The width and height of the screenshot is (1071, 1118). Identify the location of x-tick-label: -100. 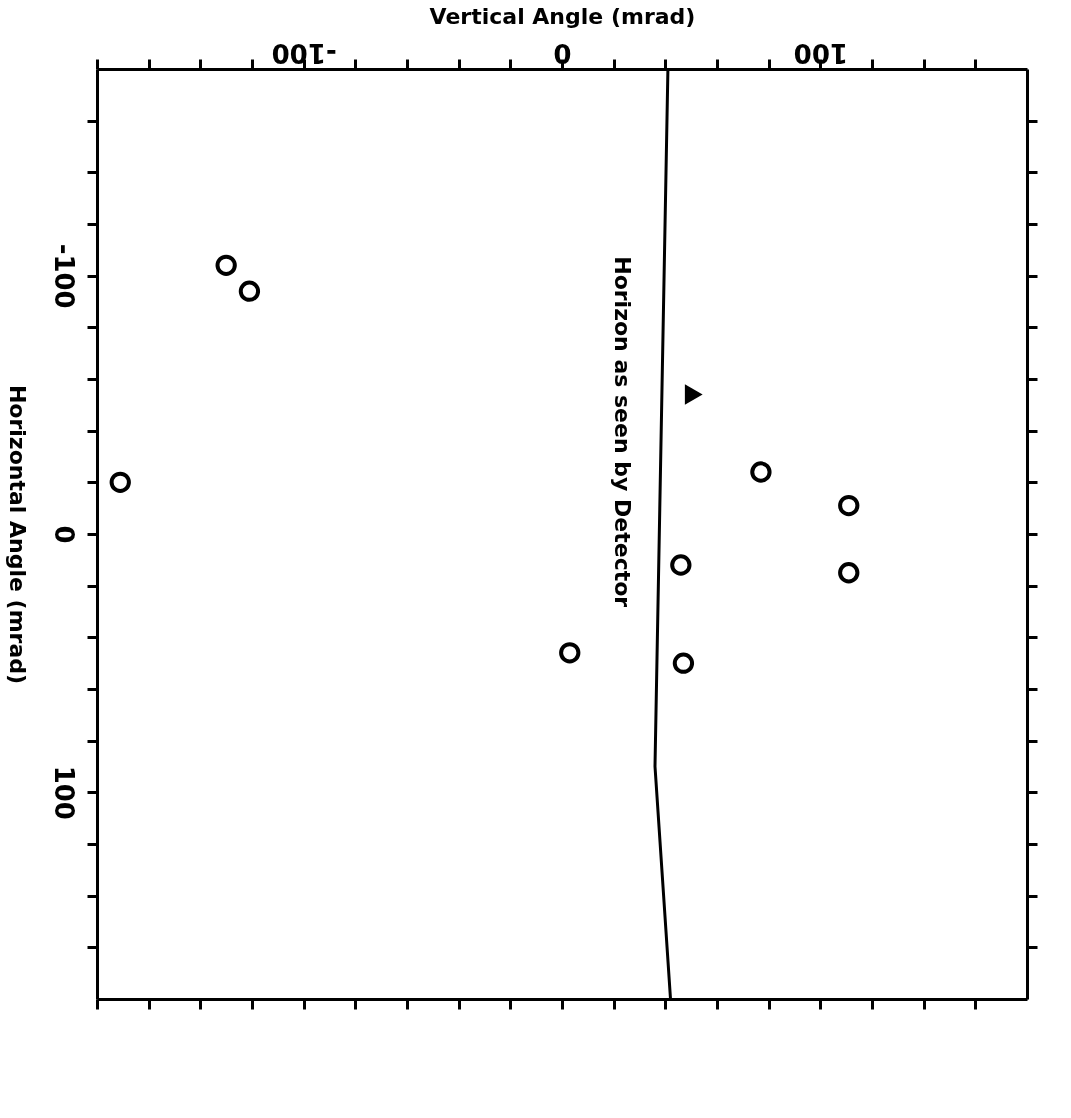
(304, 52).